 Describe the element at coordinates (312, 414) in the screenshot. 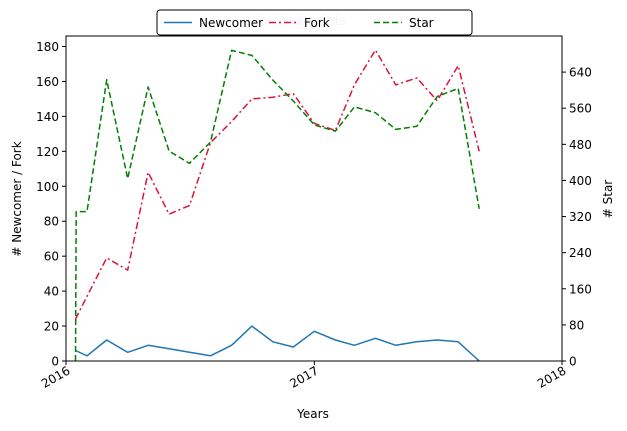

I see `x-axis-label: Years` at that location.